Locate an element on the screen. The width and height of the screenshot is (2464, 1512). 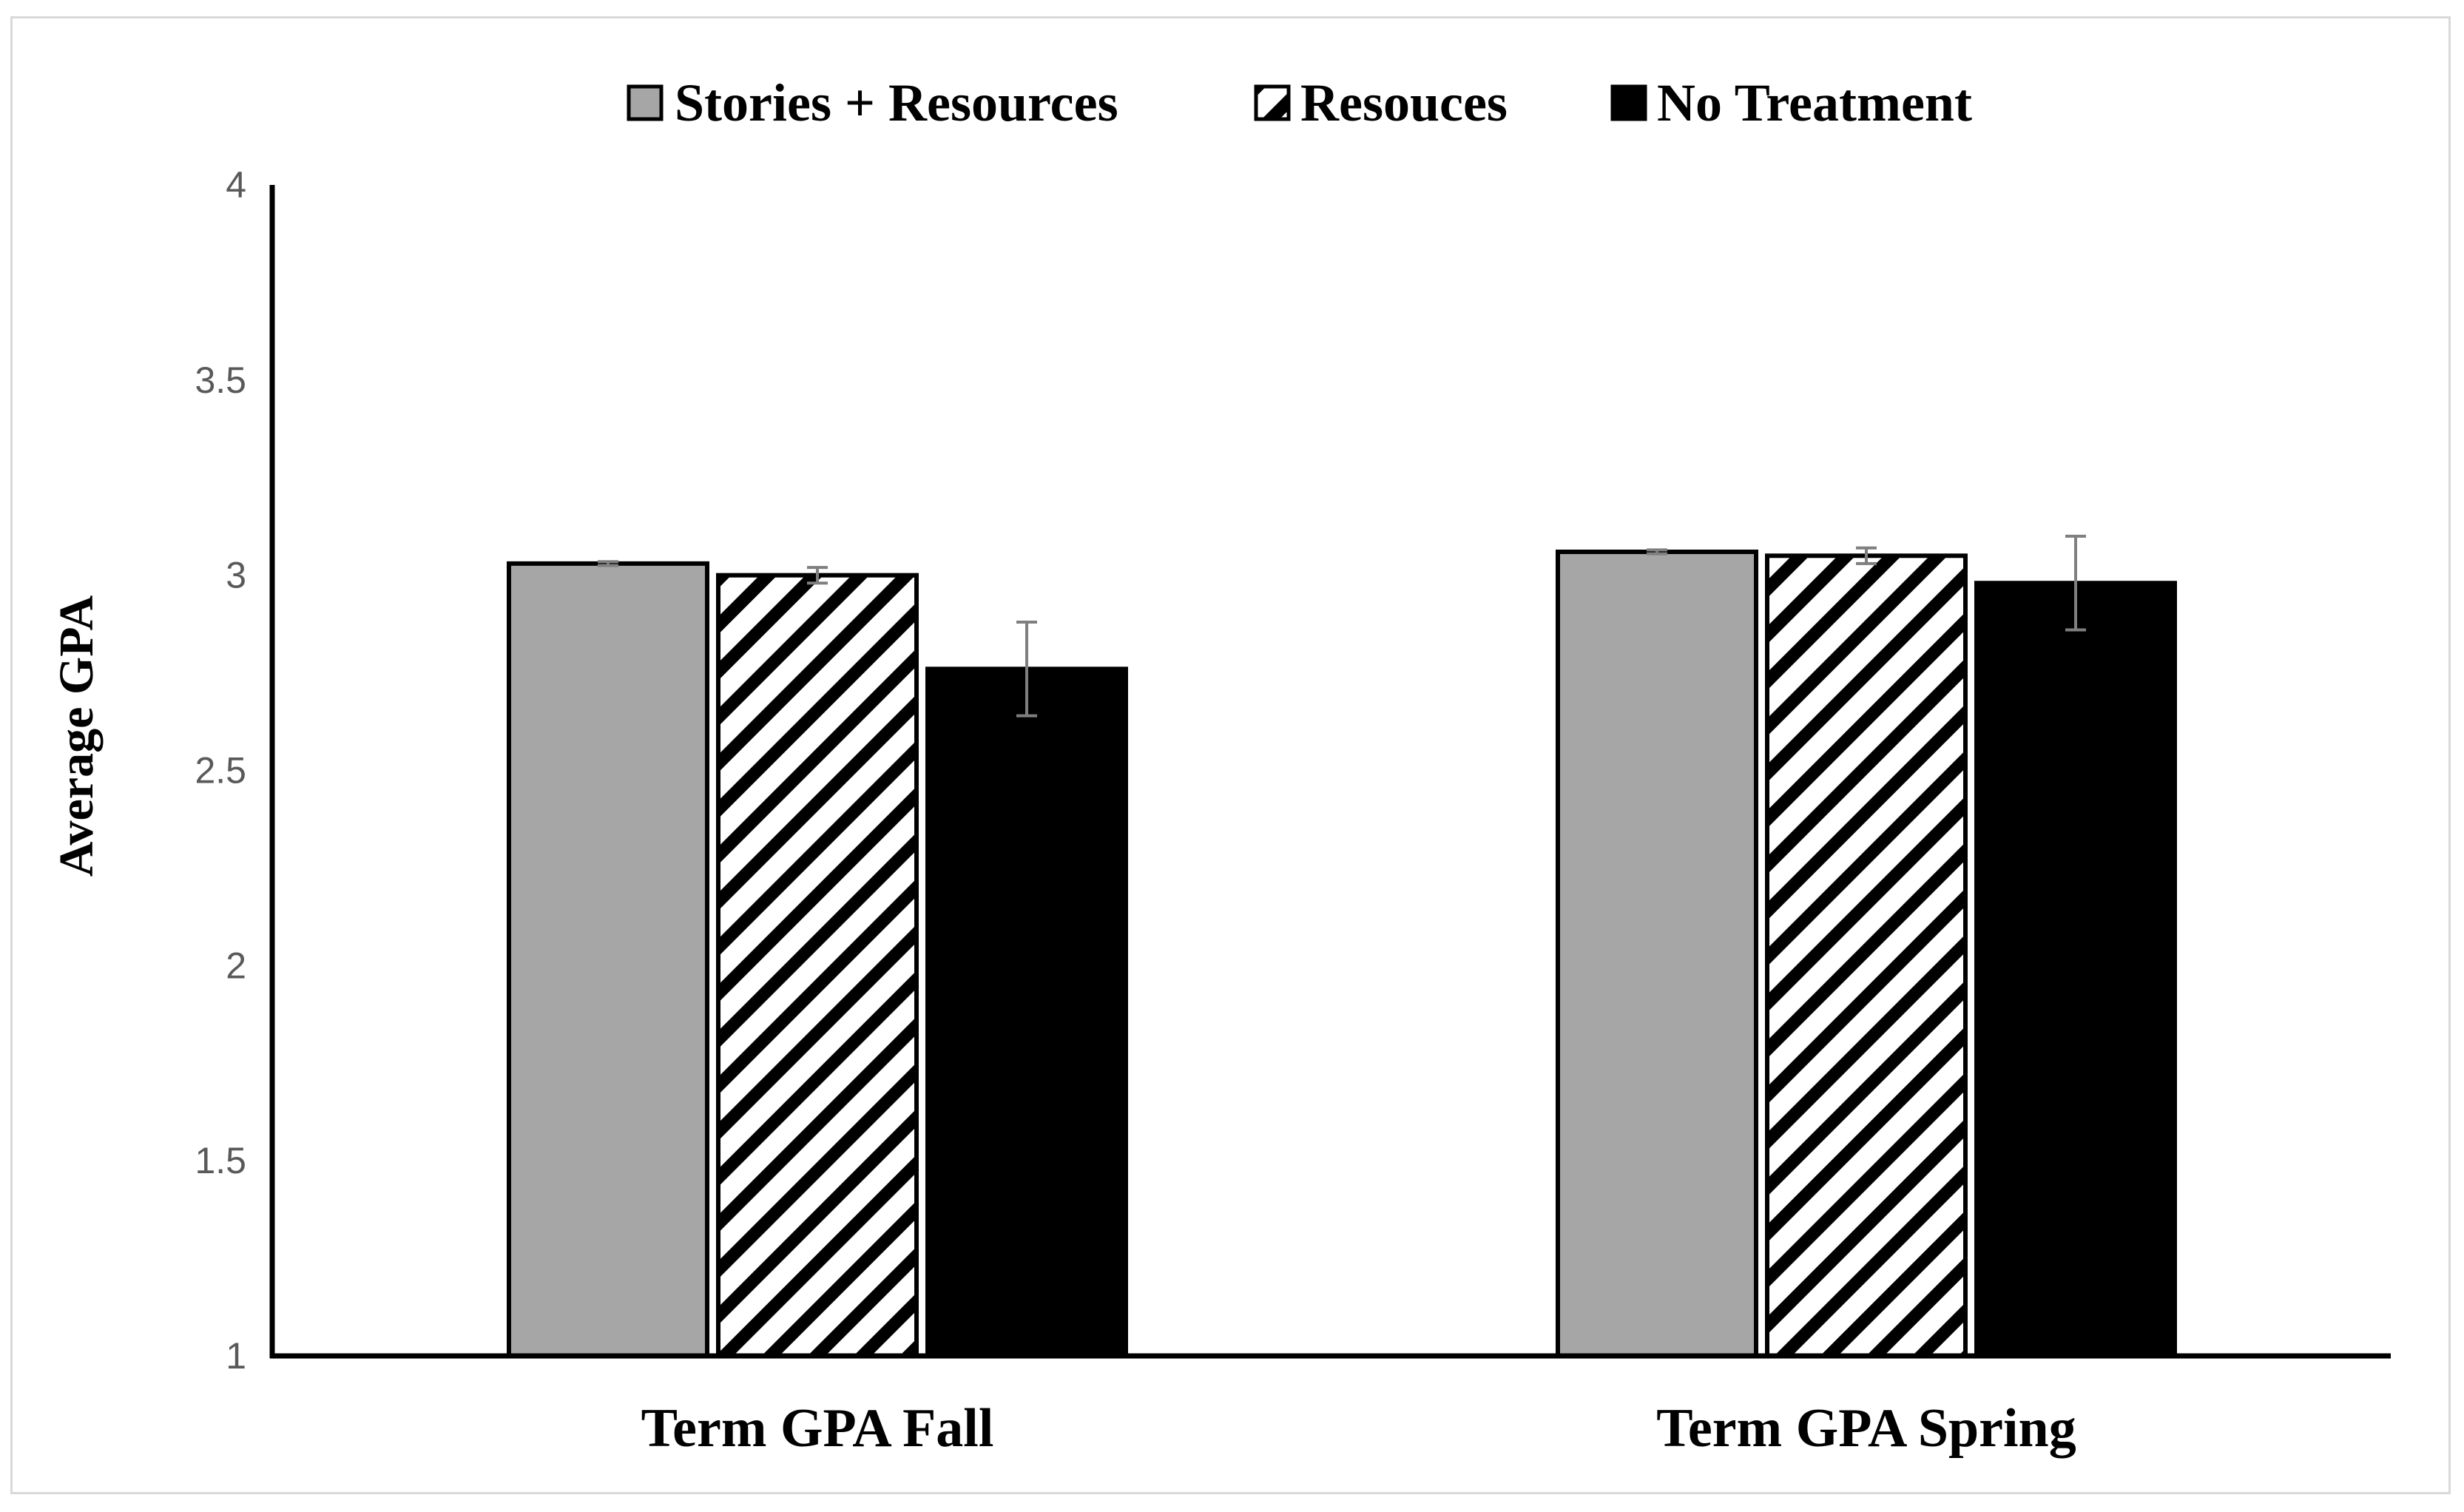
y-tick-label: 2 is located at coordinates (236, 965).